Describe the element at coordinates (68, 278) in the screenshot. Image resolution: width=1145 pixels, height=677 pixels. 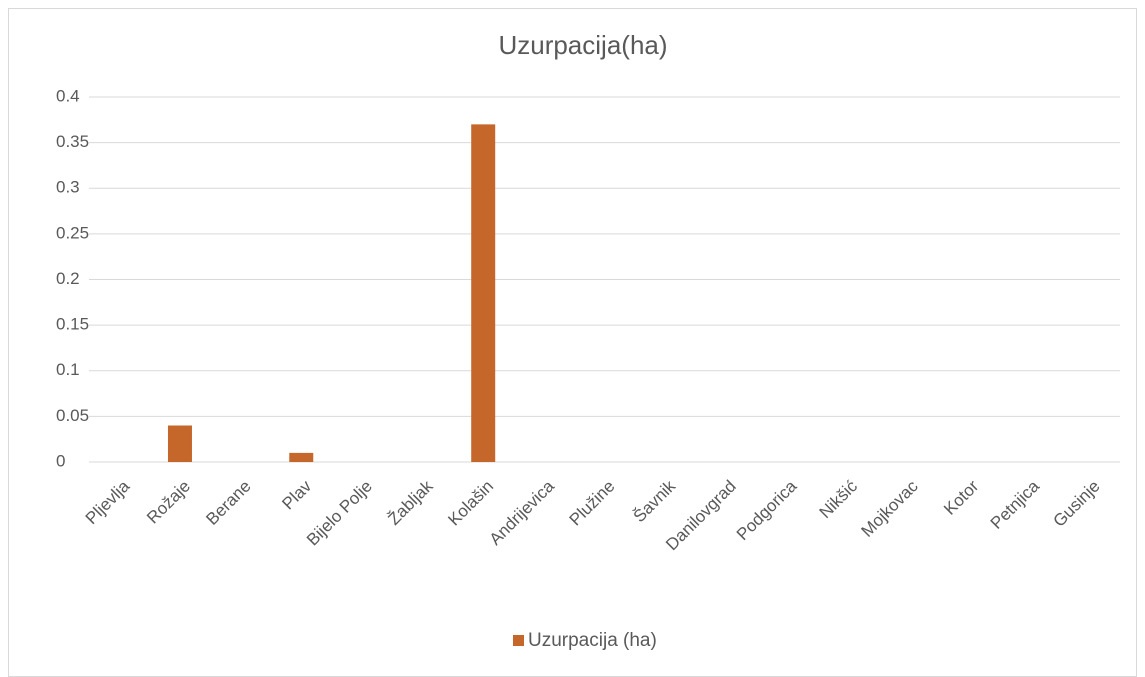
I see `y-tick-label: 0.2` at that location.